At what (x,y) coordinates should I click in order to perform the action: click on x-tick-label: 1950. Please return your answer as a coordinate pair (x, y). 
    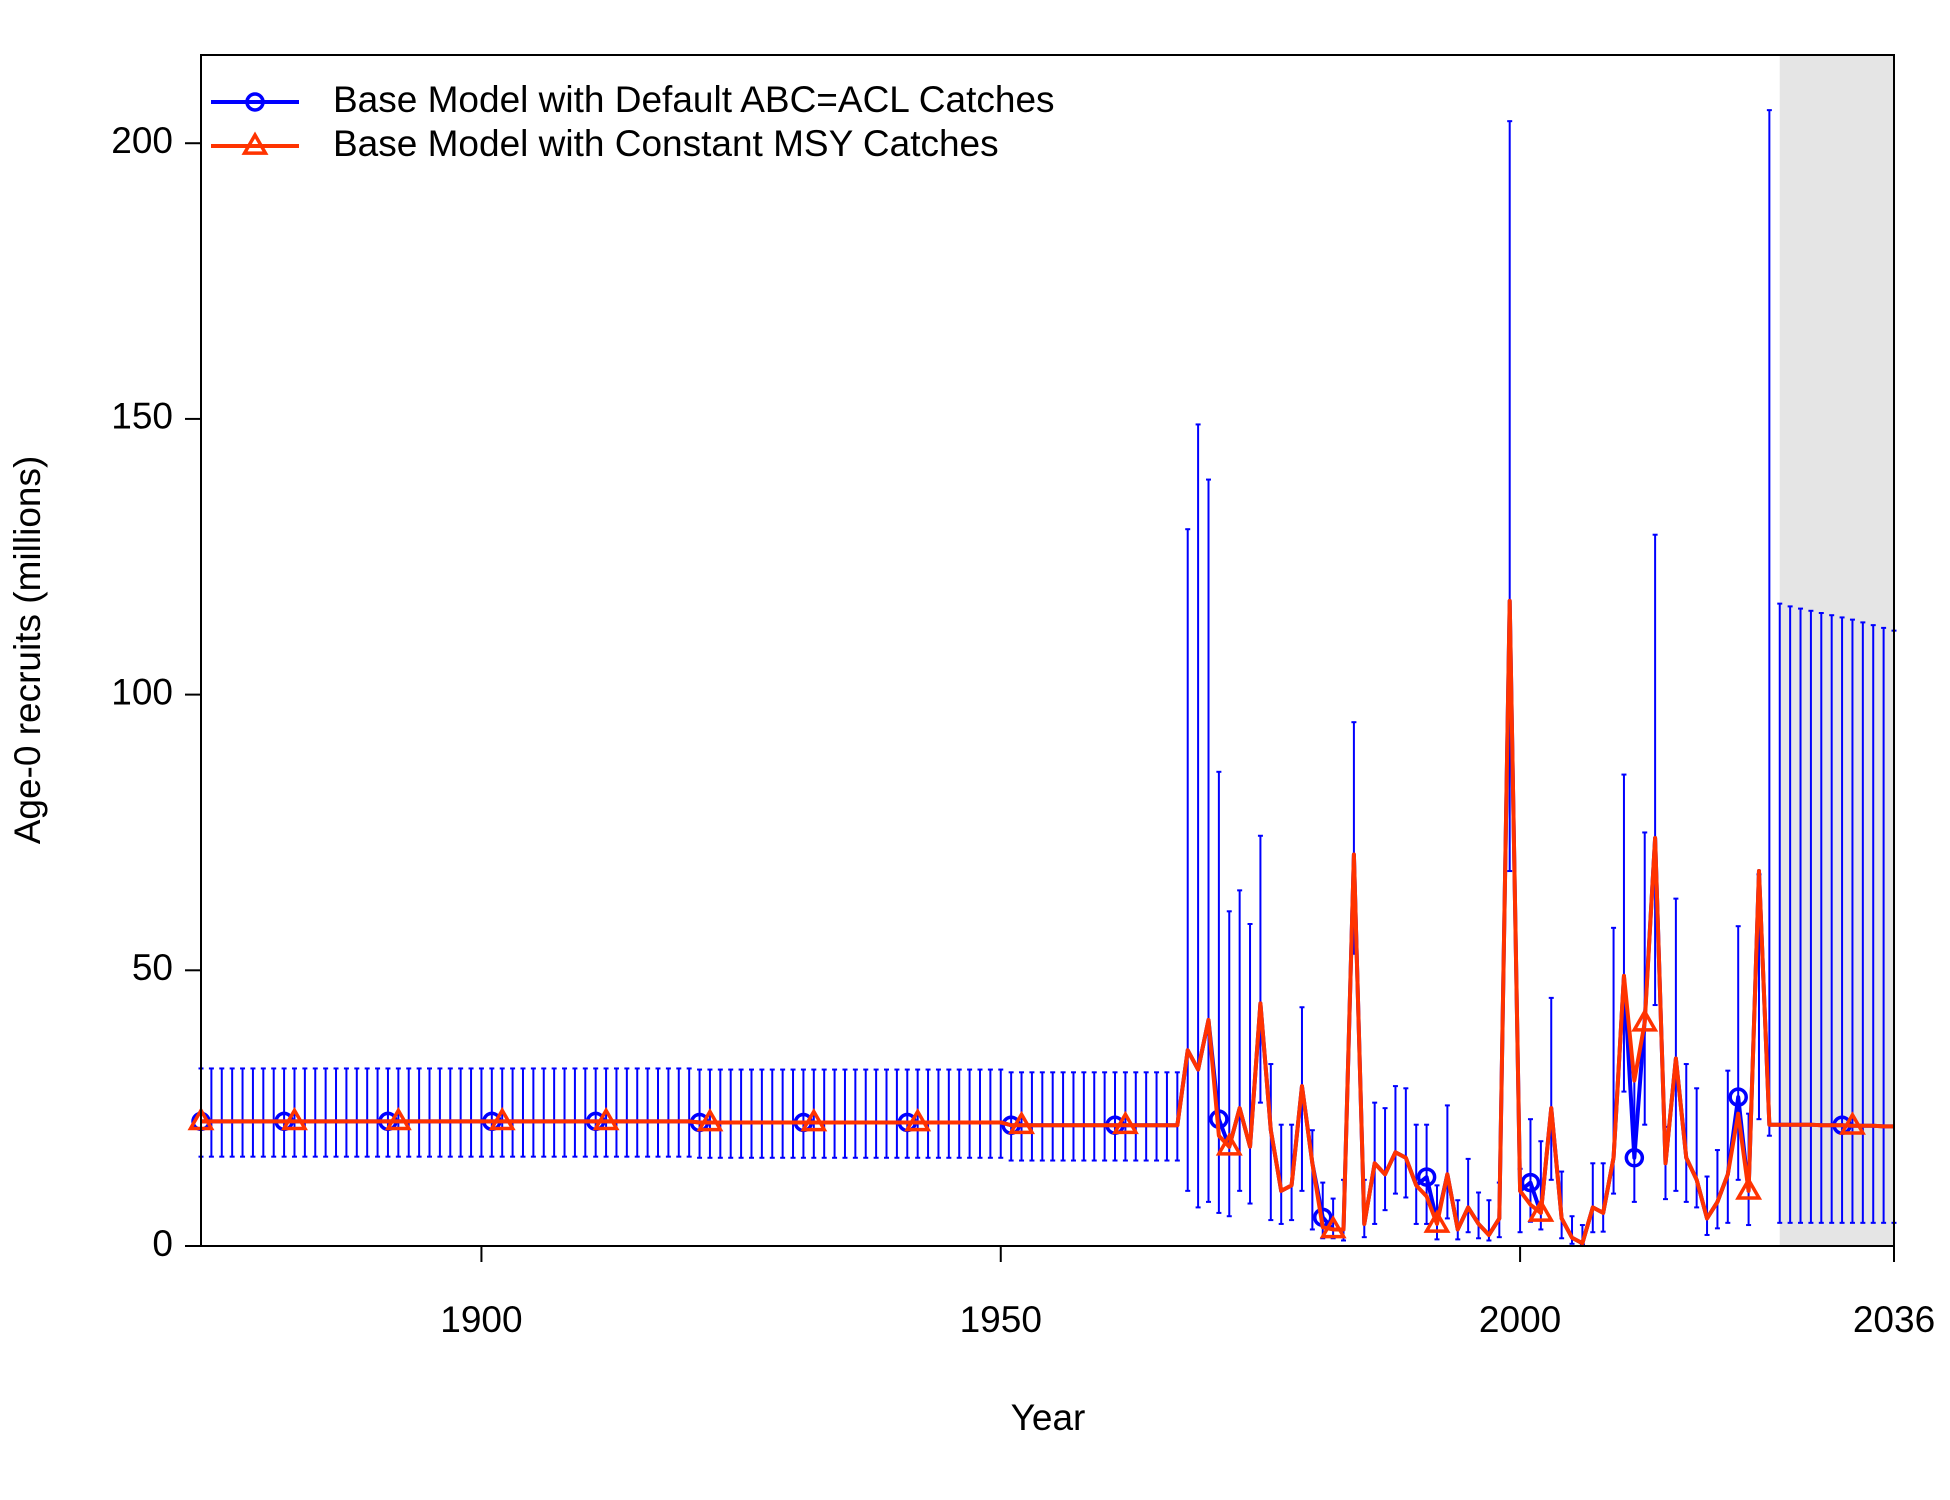
    Looking at the image, I should click on (1001, 1319).